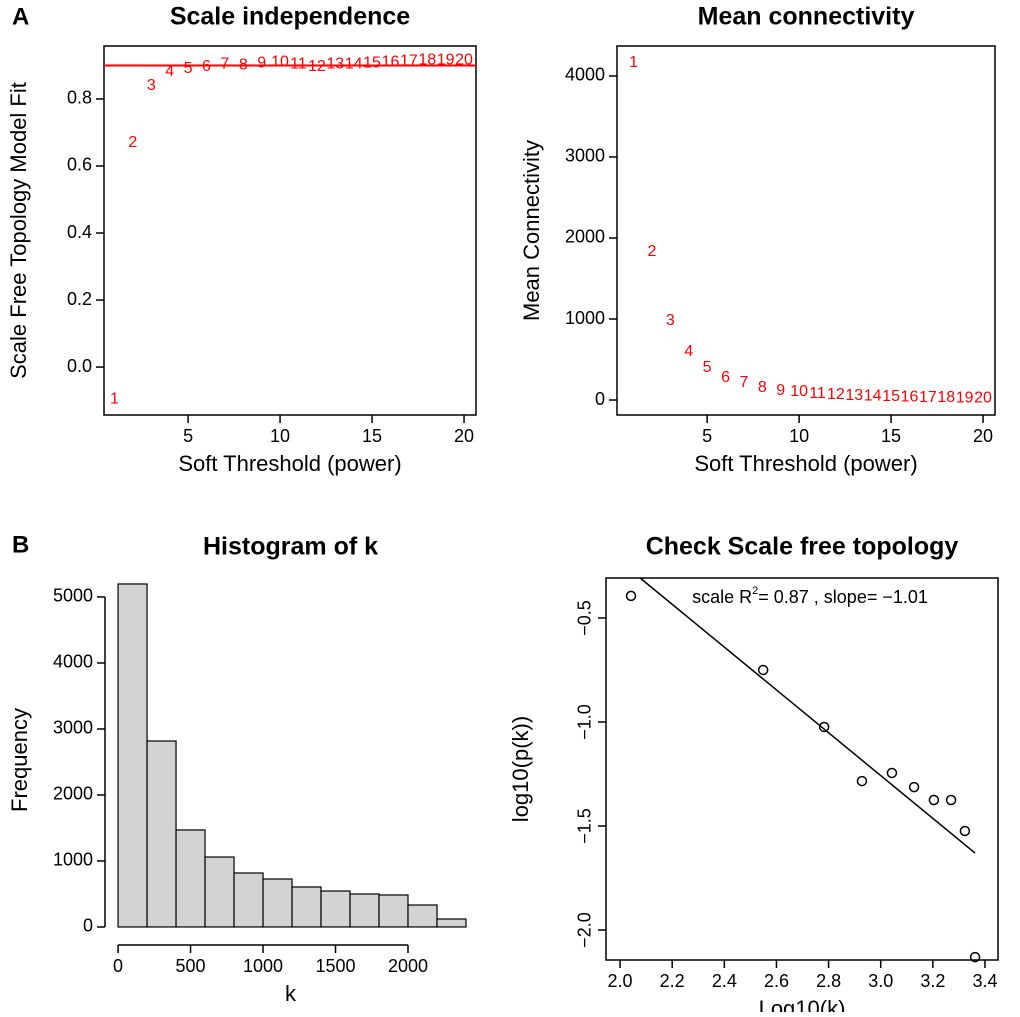 The width and height of the screenshot is (1020, 1017). Describe the element at coordinates (585, 618) in the screenshot. I see `y-tick-label: −0.5` at that location.